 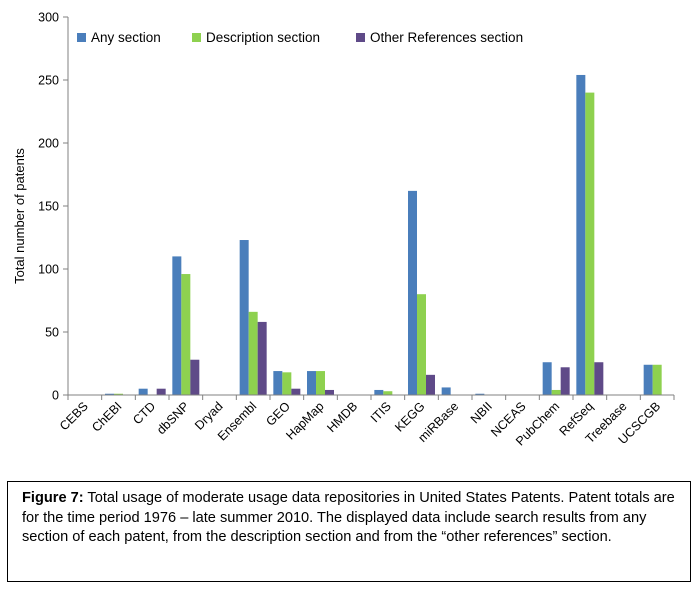 I want to click on bar-any-section-ctd, so click(x=143, y=391).